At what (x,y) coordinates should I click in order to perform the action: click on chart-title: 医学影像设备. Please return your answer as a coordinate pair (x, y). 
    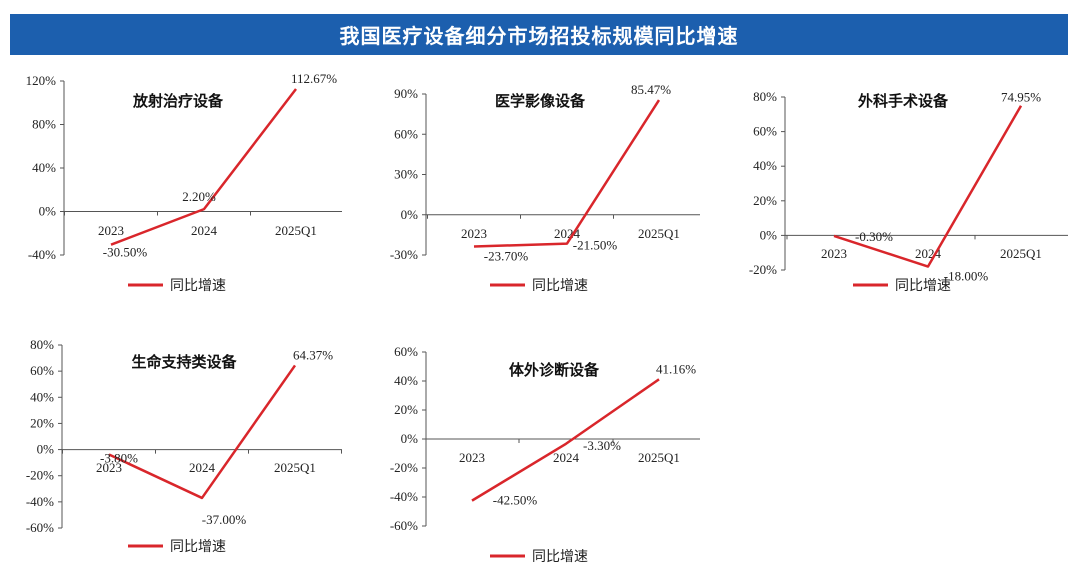
    Looking at the image, I should click on (540, 101).